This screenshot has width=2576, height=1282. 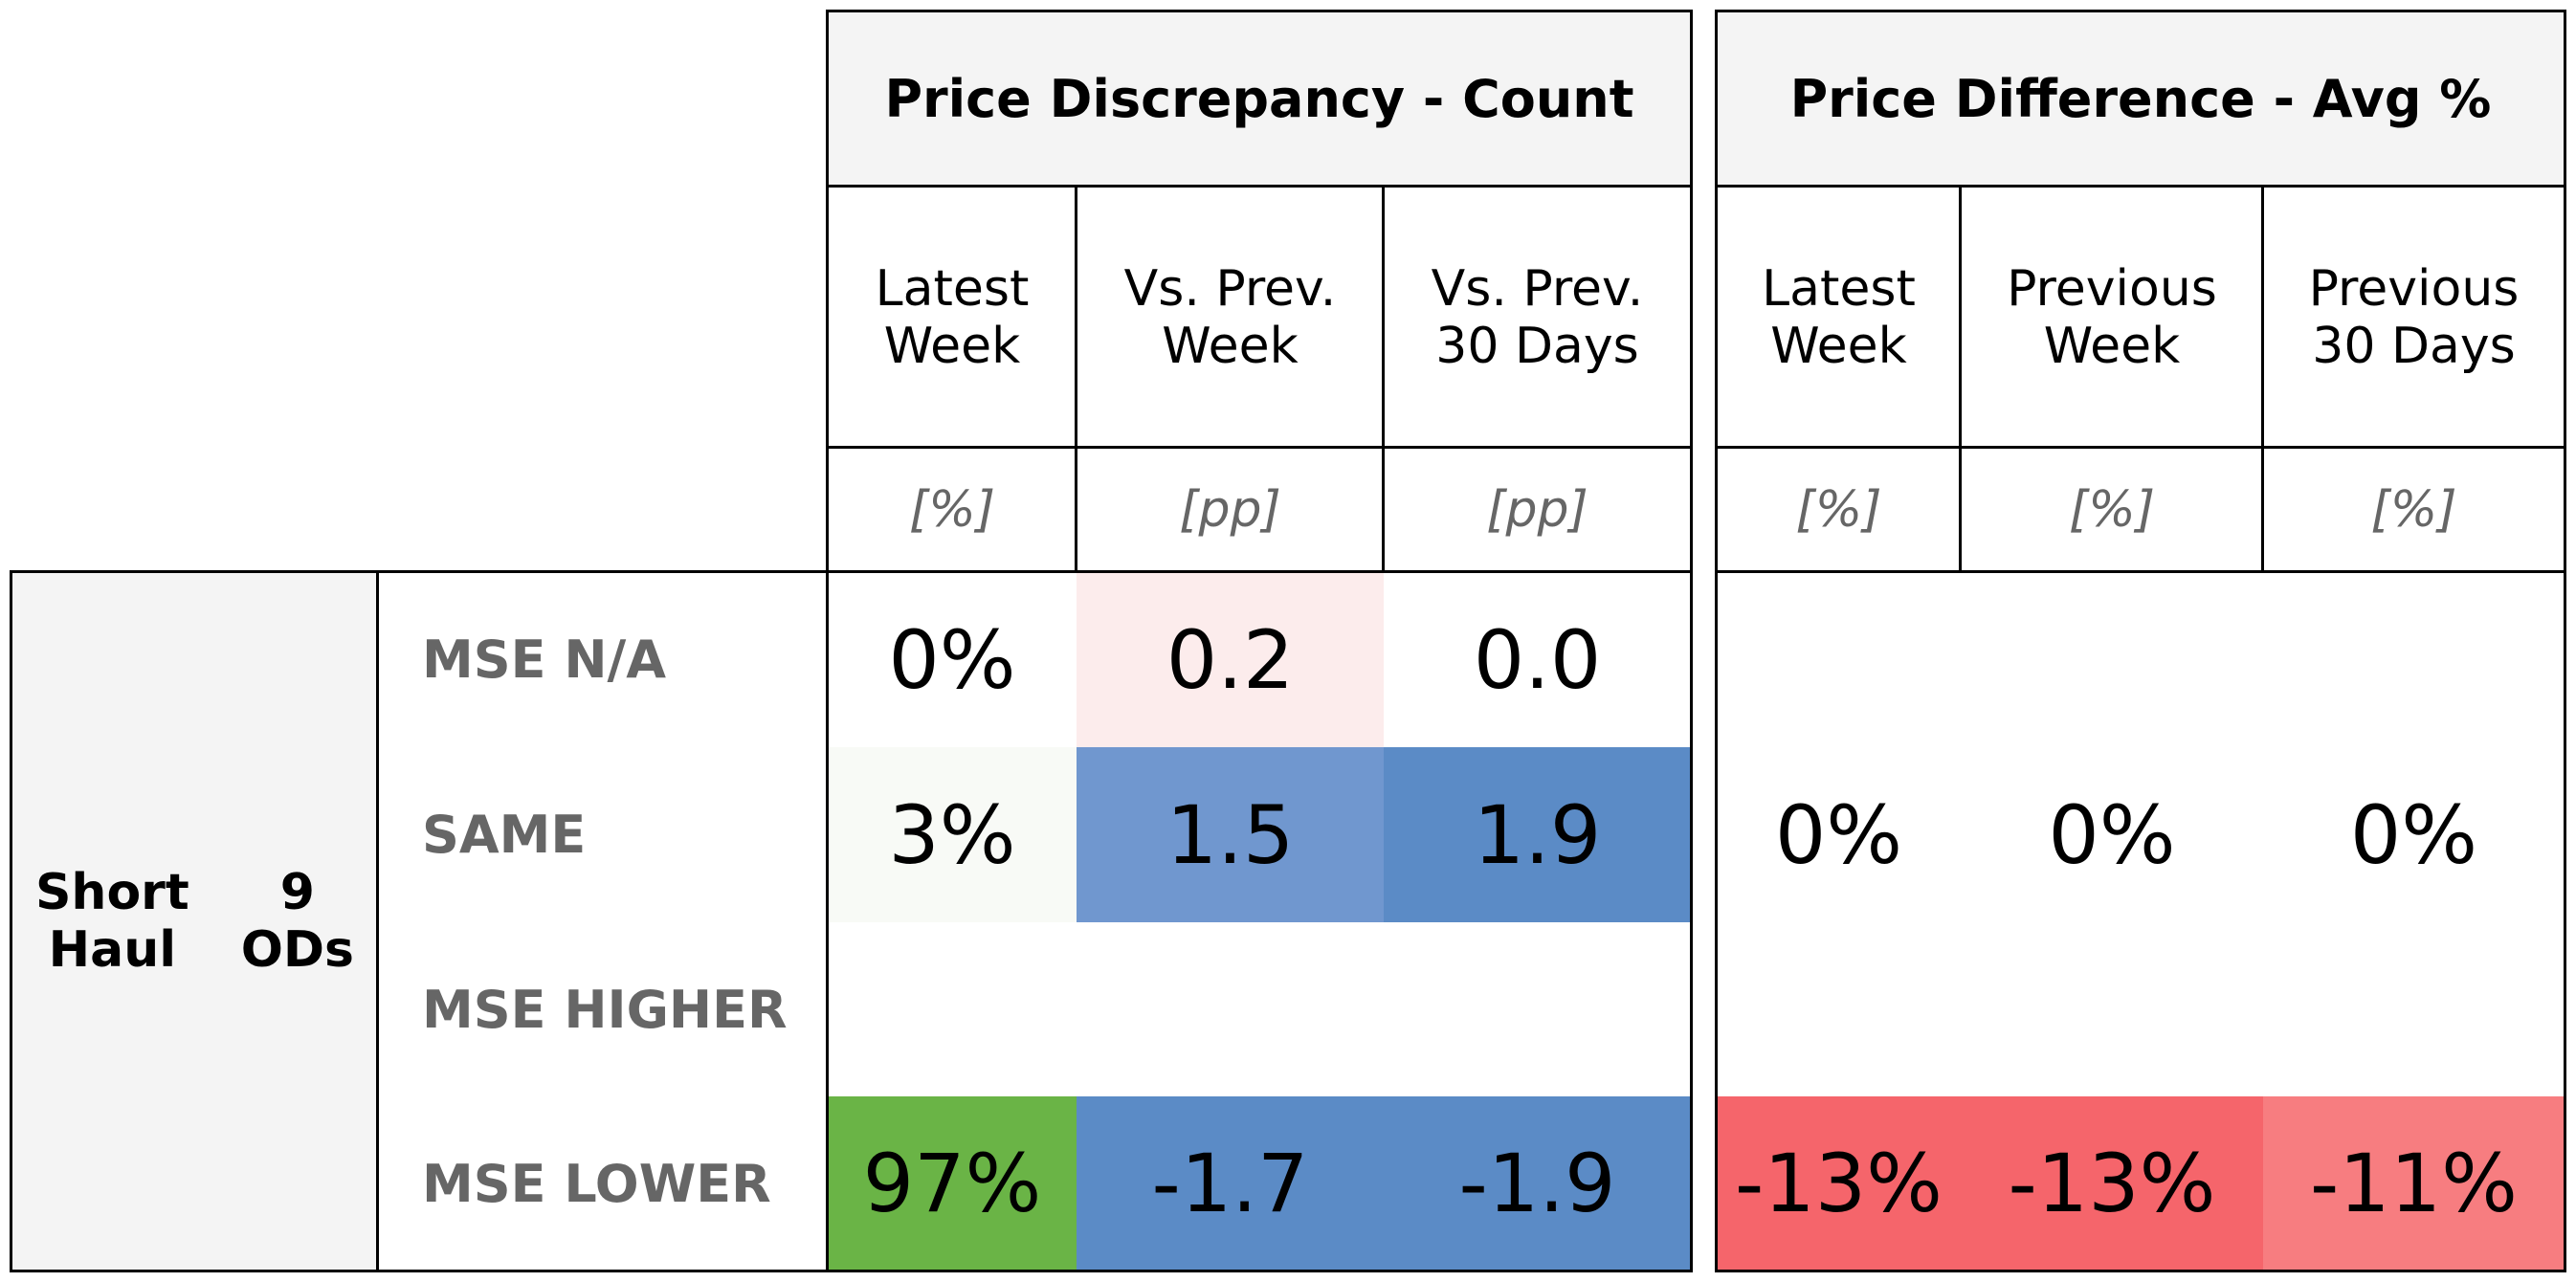 What do you see at coordinates (2112, 317) in the screenshot?
I see `column-header: Previous Week` at bounding box center [2112, 317].